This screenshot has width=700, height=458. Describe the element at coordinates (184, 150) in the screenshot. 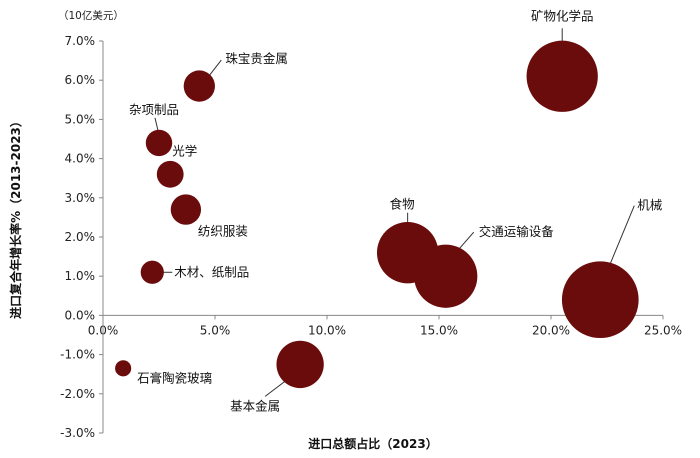

I see `bubble-label: 光学` at that location.